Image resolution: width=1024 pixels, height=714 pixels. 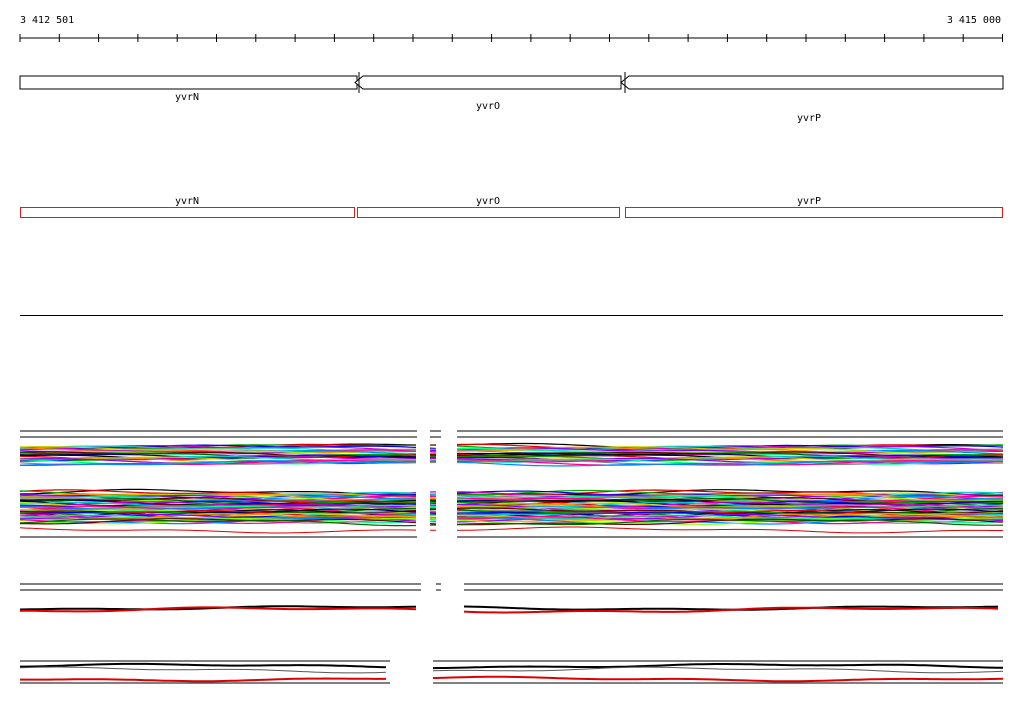 I want to click on feature-label: yvrN, so click(x=187, y=201).